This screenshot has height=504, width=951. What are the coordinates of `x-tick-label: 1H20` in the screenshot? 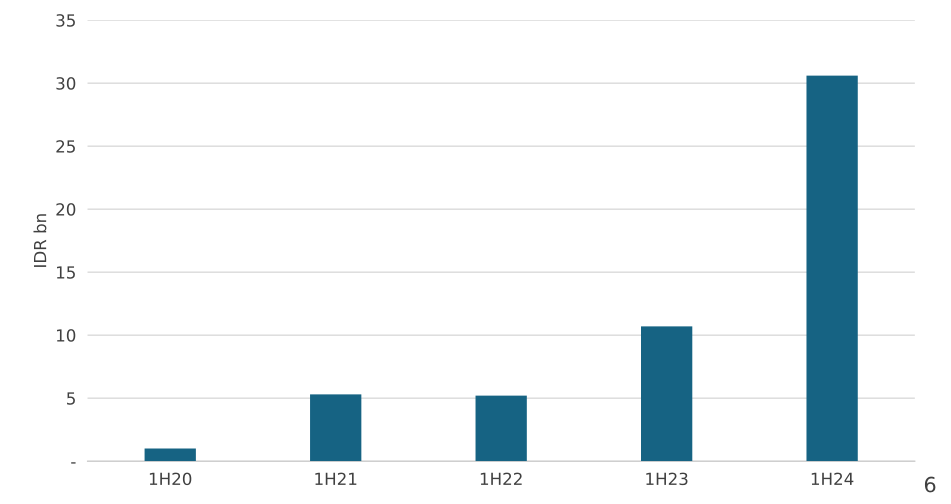 It's located at (171, 479).